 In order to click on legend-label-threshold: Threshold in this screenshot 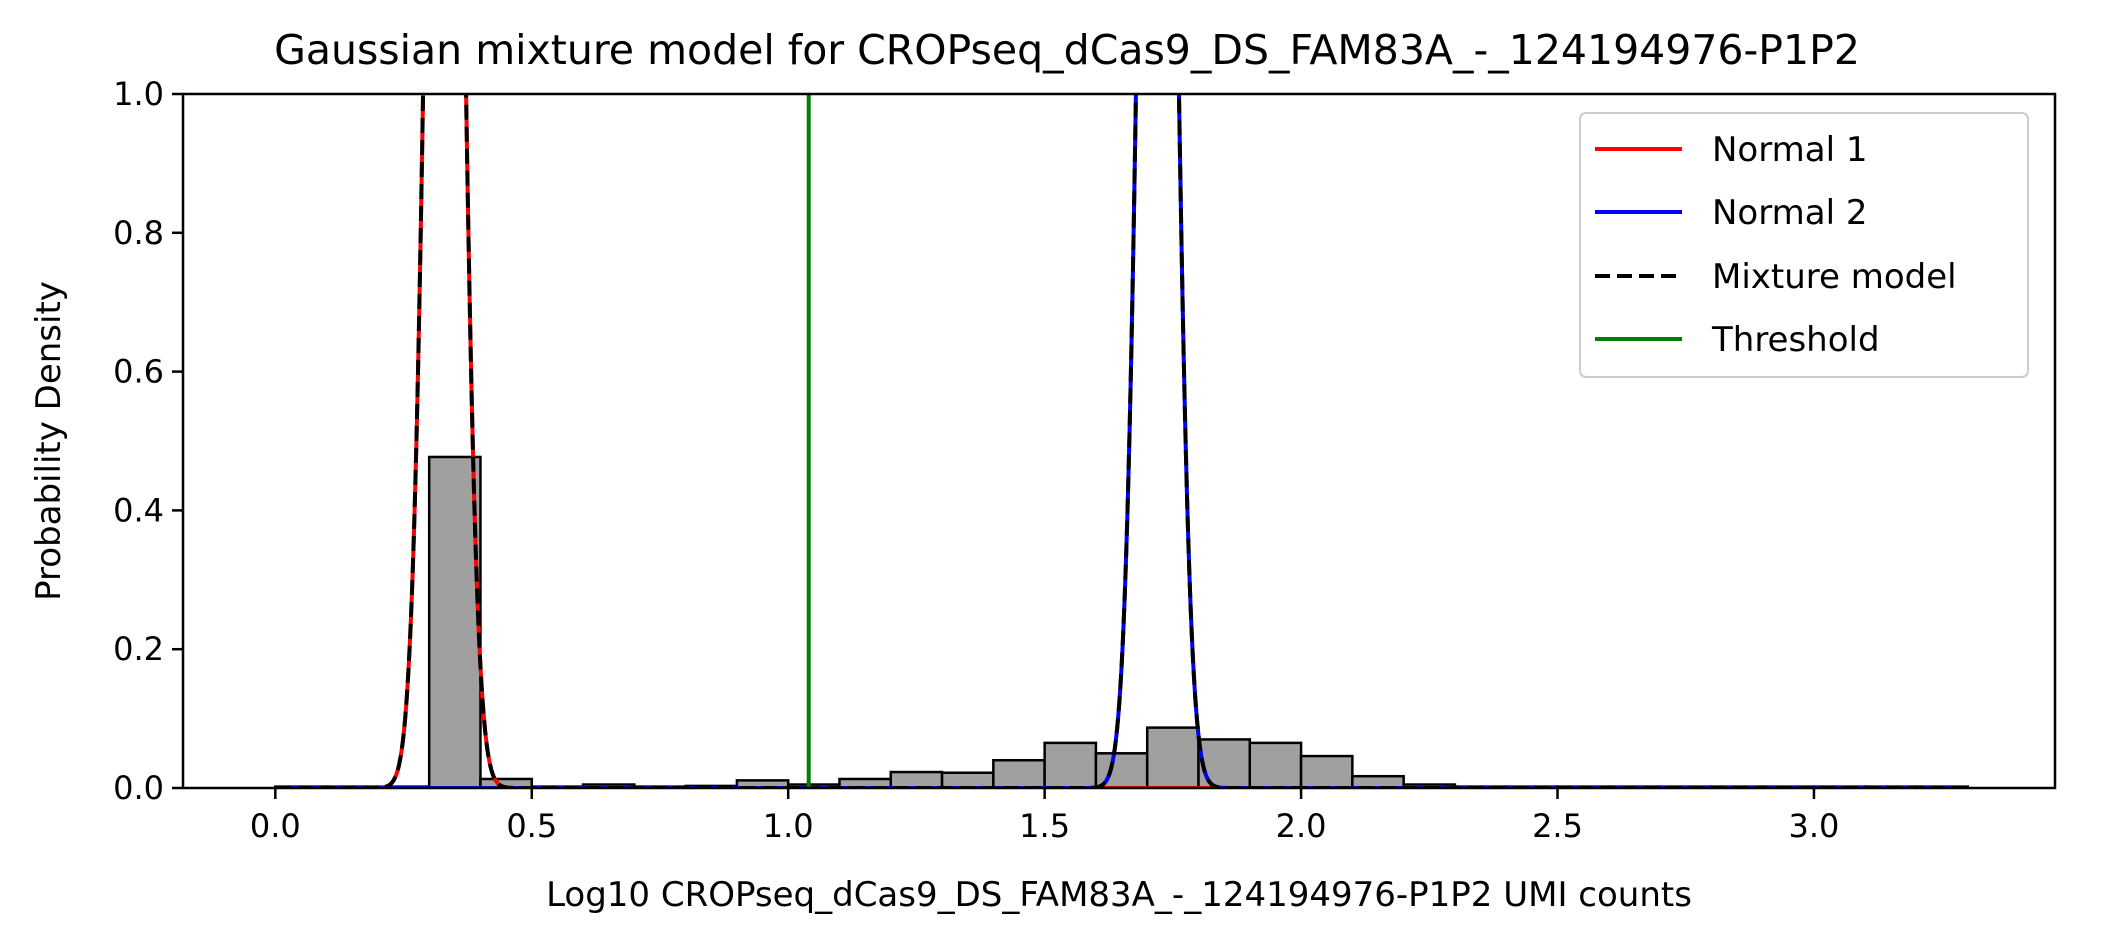, I will do `click(1795, 340)`.